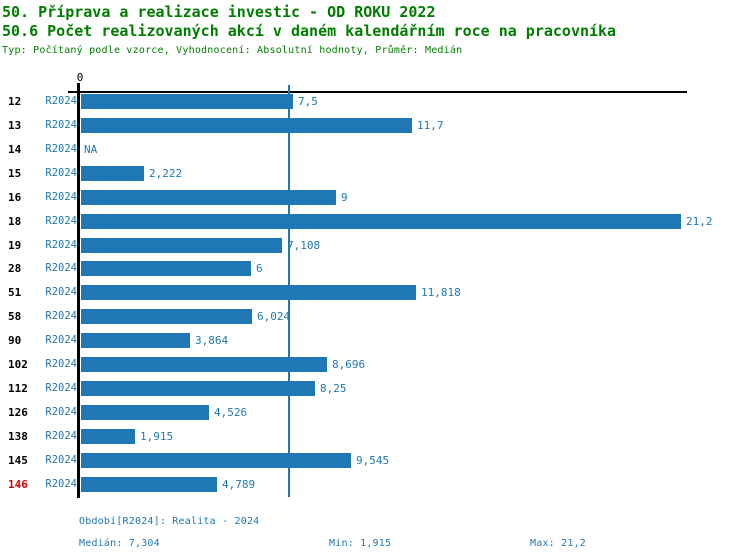 This screenshot has width=750, height=560. Describe the element at coordinates (239, 484) in the screenshot. I see `value-label: 4,789` at that location.